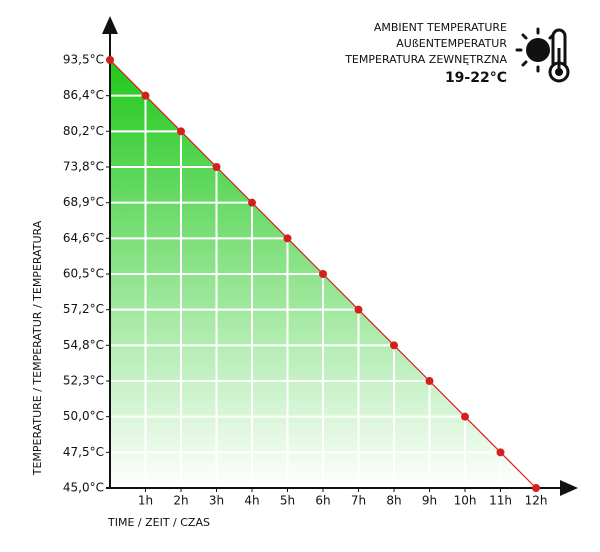  I want to click on y-tick-label: 52,3°C, so click(83, 381).